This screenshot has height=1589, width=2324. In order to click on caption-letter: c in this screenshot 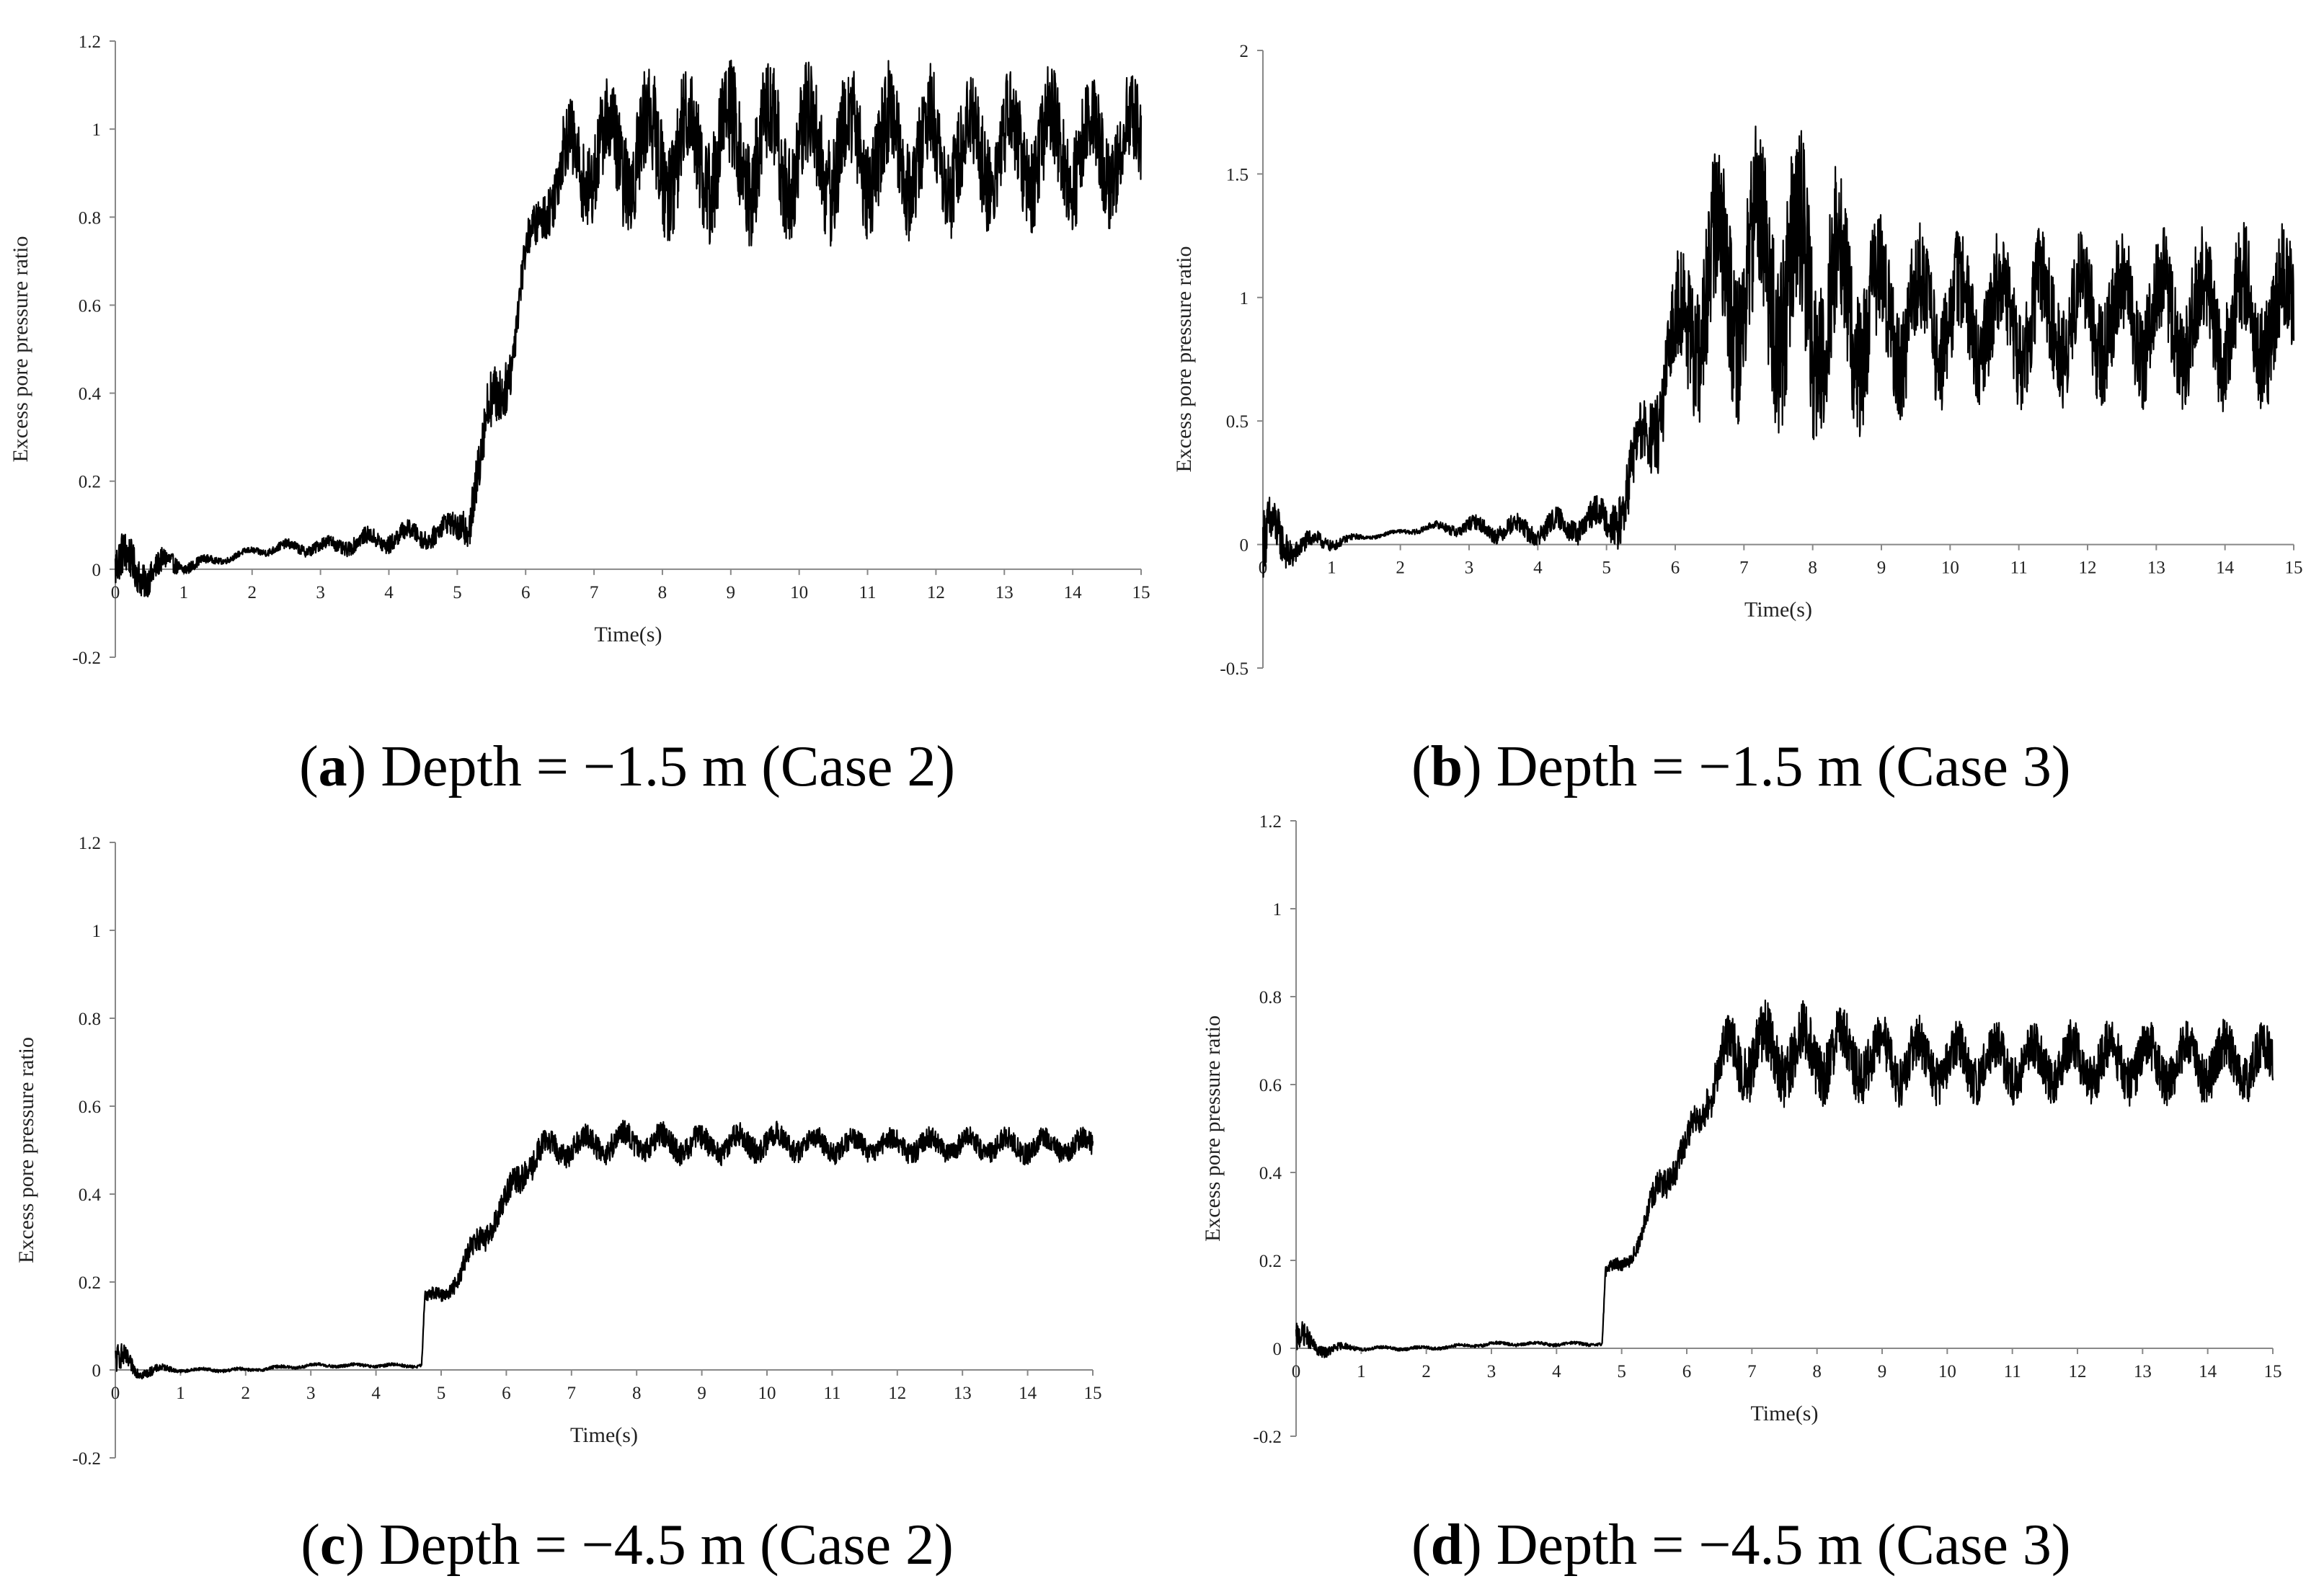, I will do `click(333, 1545)`.